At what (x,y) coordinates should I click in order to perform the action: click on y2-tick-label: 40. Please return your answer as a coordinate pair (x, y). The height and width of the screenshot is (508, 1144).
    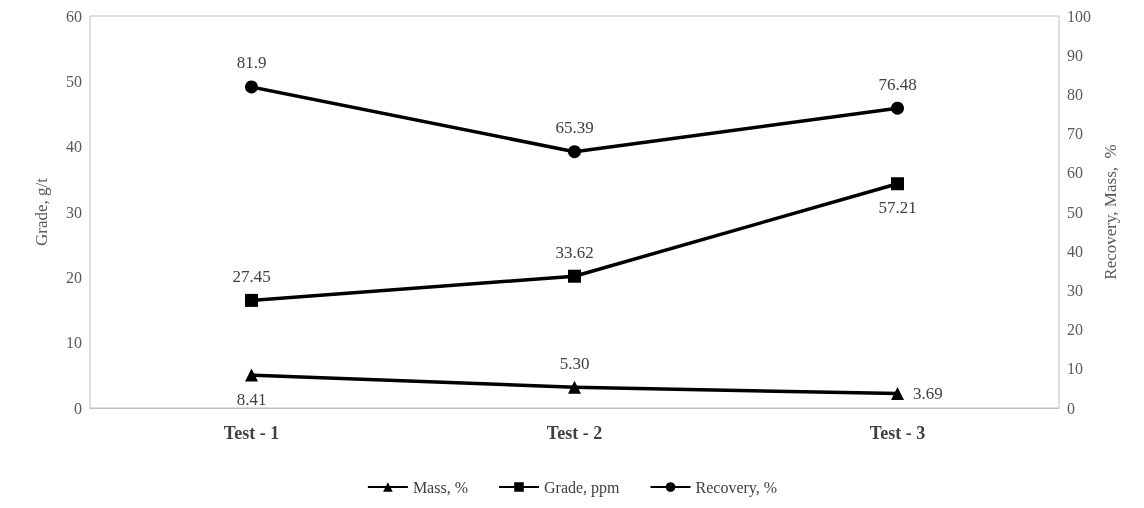
    Looking at the image, I should click on (1075, 251).